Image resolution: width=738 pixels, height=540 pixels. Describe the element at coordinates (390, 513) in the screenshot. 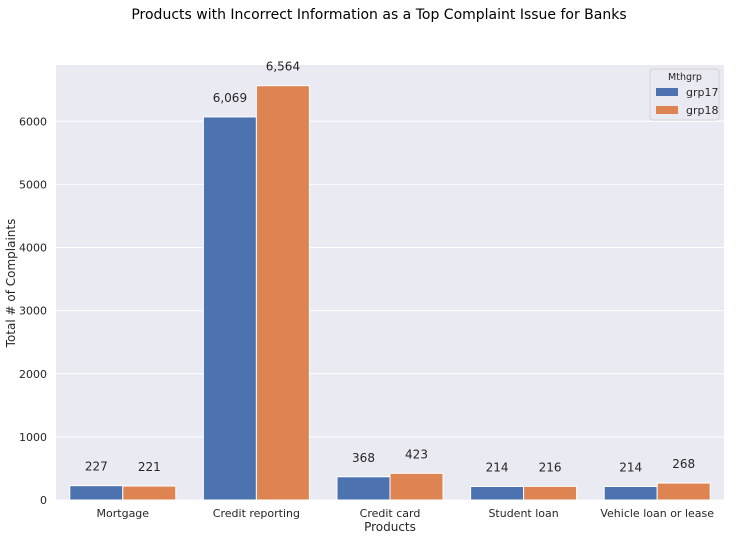

I see `x-tick-label: Credit card` at that location.